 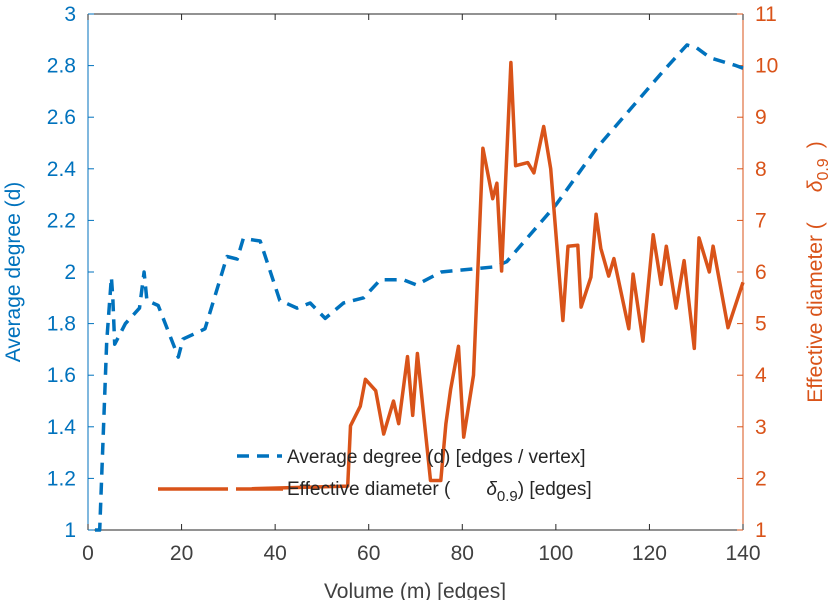 I want to click on y-left-tick-label: 1.6, so click(x=61, y=375).